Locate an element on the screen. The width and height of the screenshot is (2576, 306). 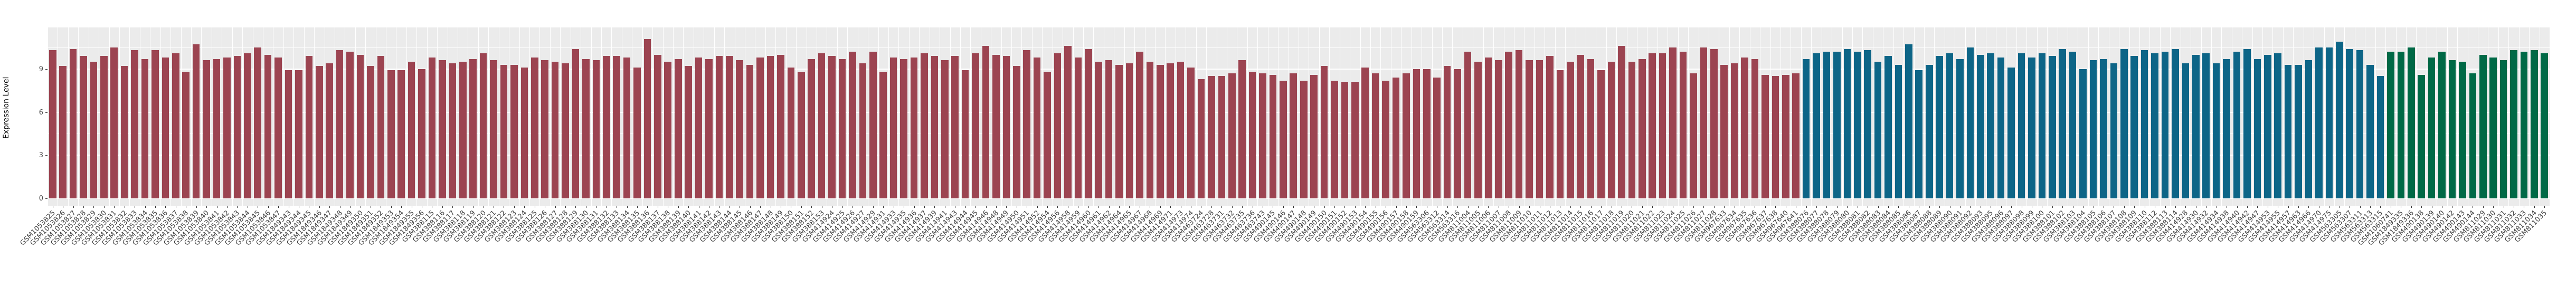
bar-GSM490155 is located at coordinates (1375, 135).